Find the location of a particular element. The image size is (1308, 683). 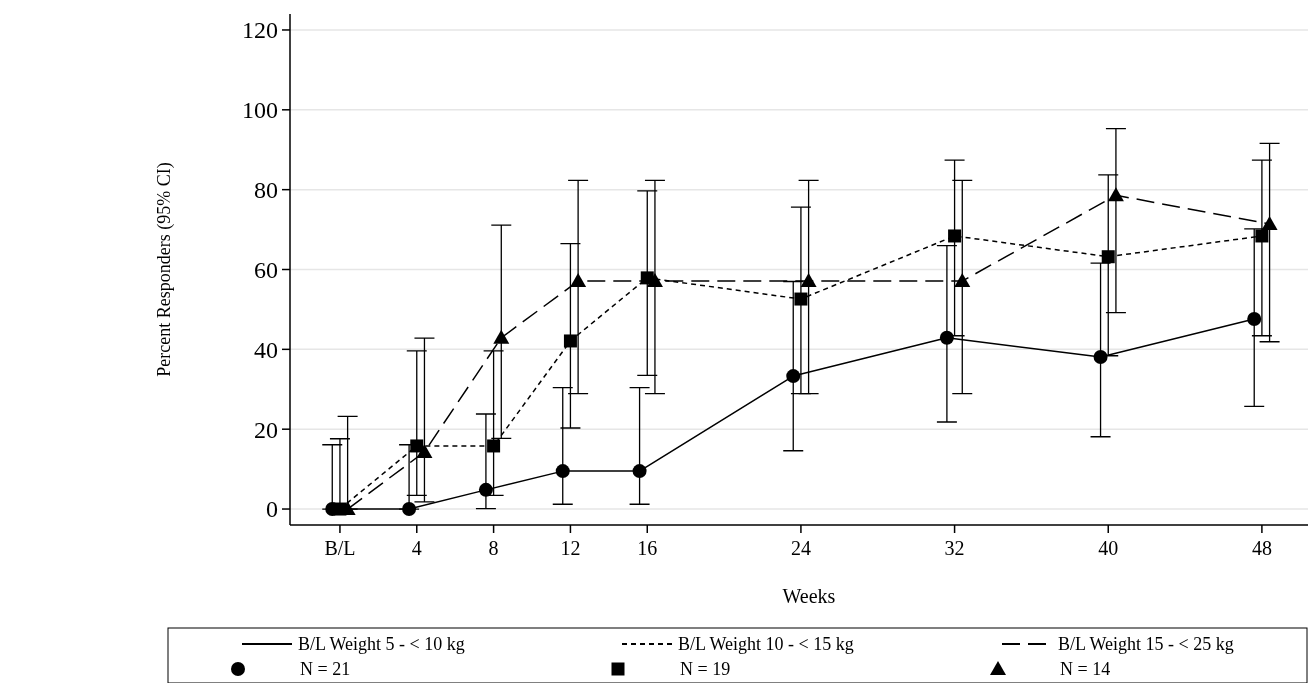

legend-label: B/L Weight 15 - < 25 kg is located at coordinates (1146, 644).